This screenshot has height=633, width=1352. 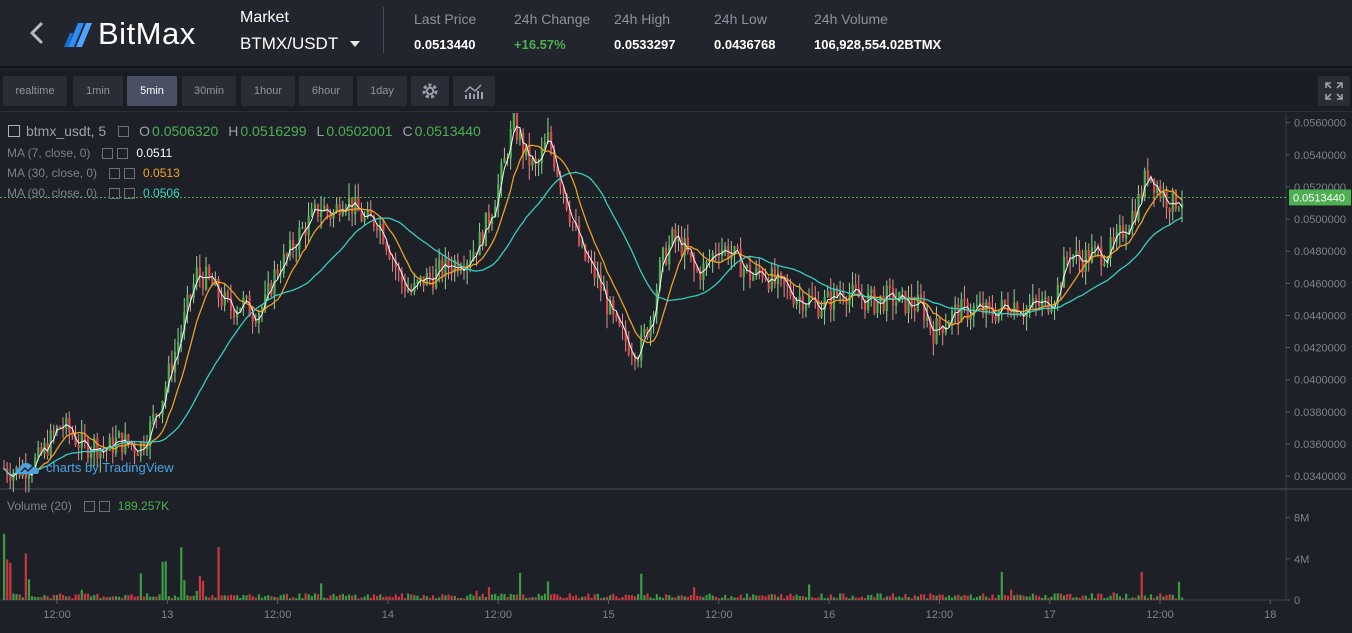 What do you see at coordinates (35, 91) in the screenshot?
I see `interval-realtime: realtime` at bounding box center [35, 91].